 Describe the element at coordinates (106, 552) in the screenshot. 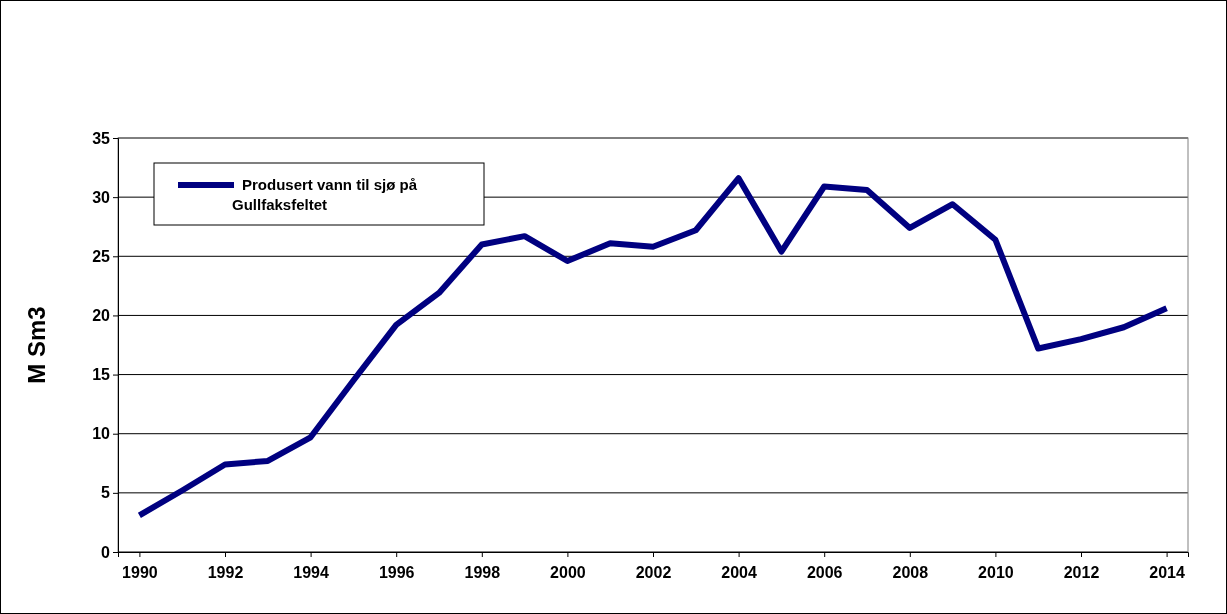

I see `y-tick-label: 0` at that location.